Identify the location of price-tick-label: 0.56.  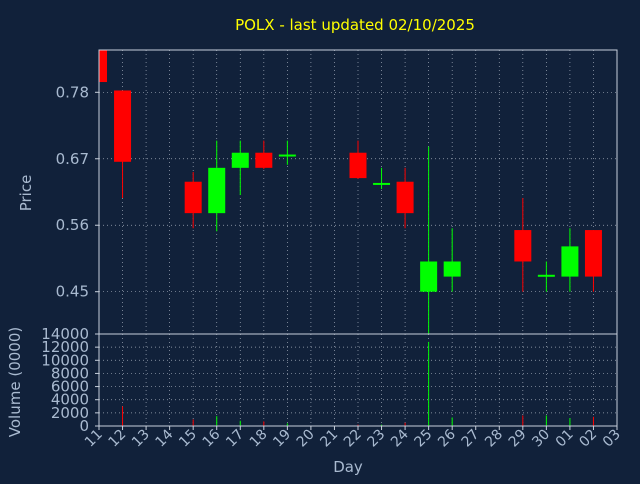
(72, 225).